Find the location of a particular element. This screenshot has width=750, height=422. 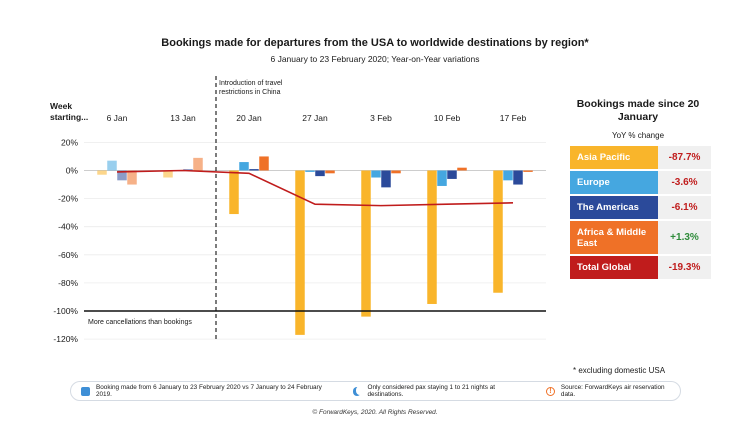

side-row-label: Total Global is located at coordinates (614, 267).